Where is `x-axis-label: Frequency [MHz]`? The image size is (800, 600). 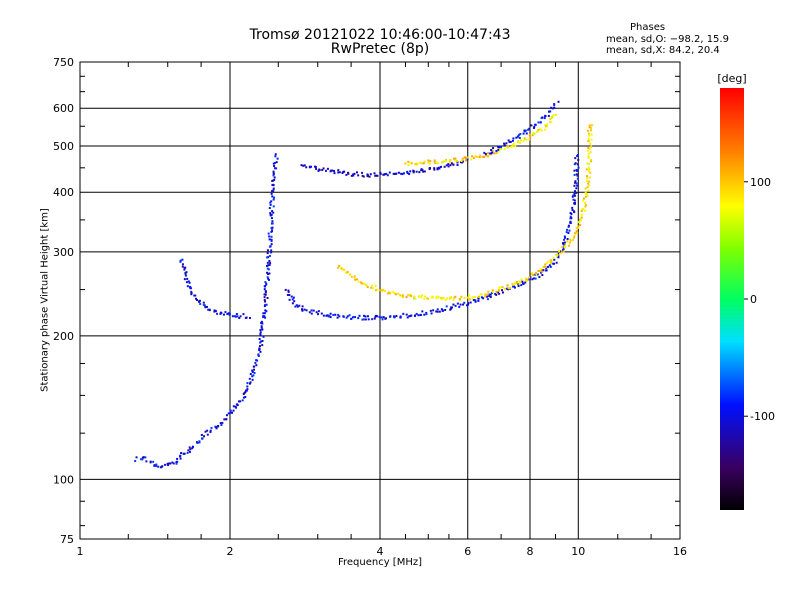
x-axis-label: Frequency [MHz] is located at coordinates (380, 562).